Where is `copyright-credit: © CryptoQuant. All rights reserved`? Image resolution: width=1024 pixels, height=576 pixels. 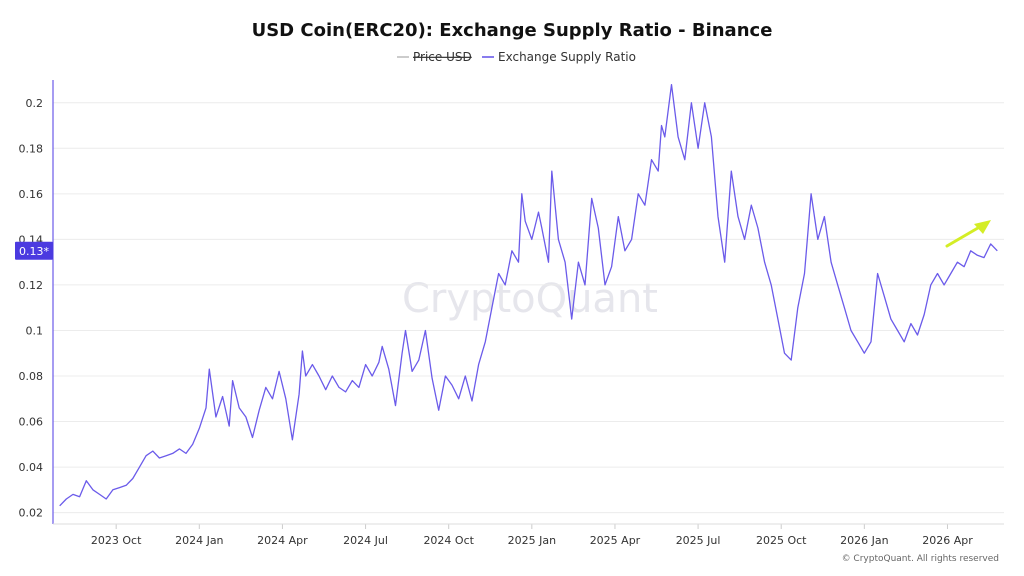 copyright-credit: © CryptoQuant. All rights reserved is located at coordinates (920, 559).